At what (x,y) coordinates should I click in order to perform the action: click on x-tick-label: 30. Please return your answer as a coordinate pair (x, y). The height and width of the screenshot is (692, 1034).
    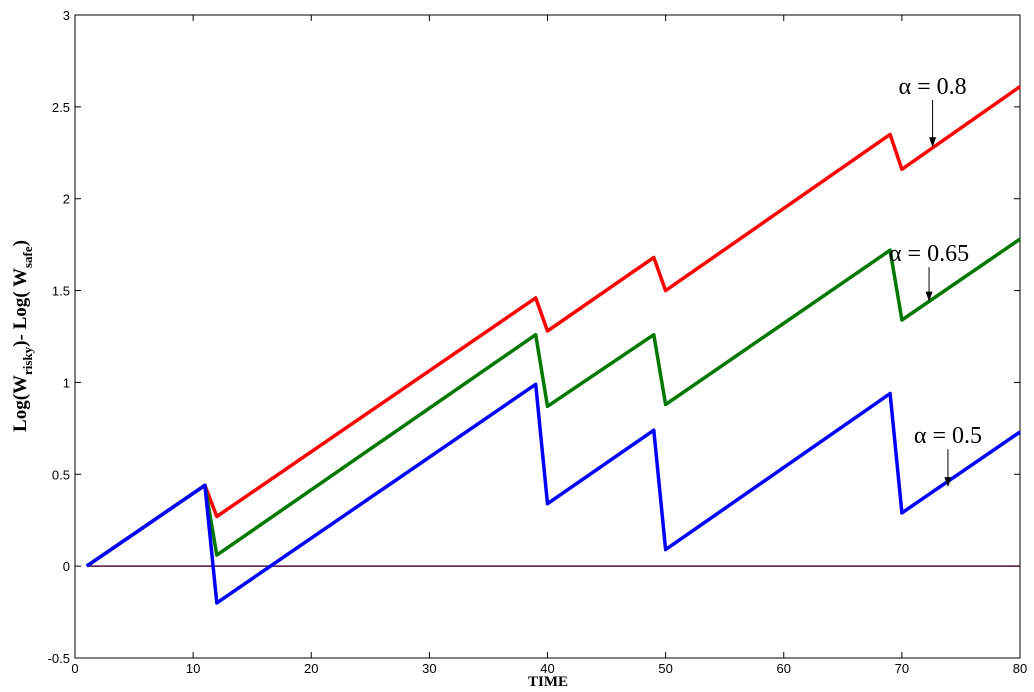
    Looking at the image, I should click on (429, 668).